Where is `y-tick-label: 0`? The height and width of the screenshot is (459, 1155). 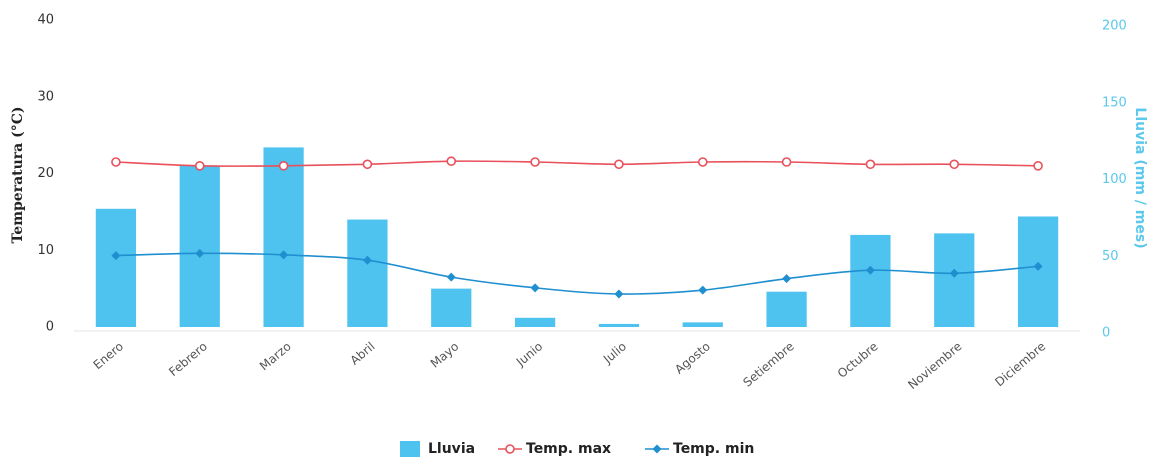
y-tick-label: 0 is located at coordinates (50, 327).